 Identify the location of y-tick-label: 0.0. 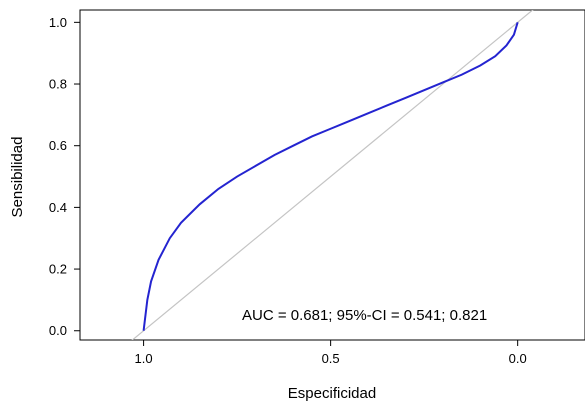
(58, 330).